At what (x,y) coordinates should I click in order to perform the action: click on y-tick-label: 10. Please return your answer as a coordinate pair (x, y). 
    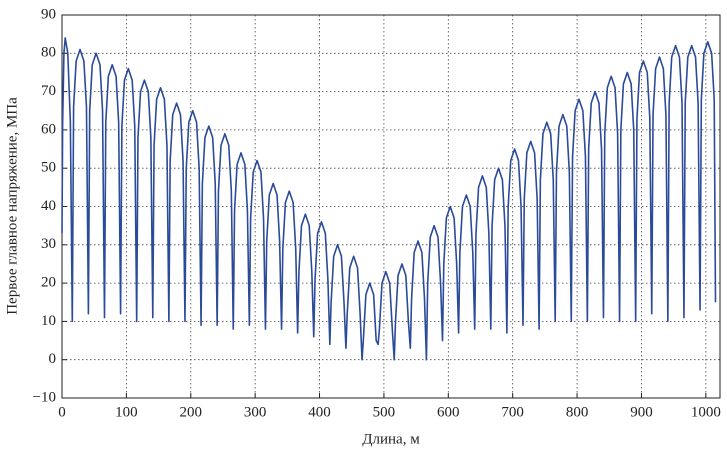
    Looking at the image, I should click on (48, 321).